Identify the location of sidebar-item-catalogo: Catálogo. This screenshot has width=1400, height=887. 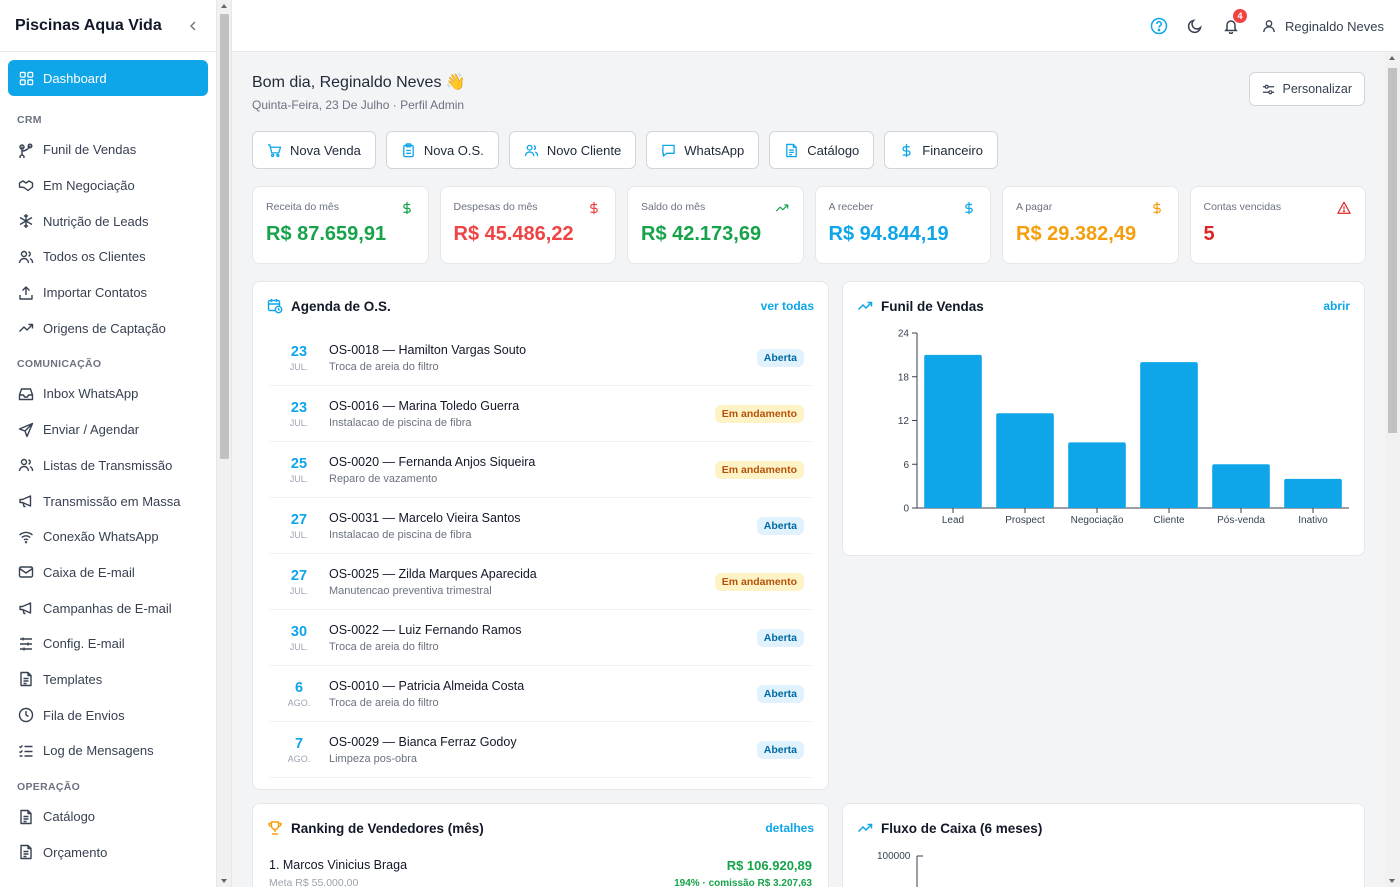
(108, 817).